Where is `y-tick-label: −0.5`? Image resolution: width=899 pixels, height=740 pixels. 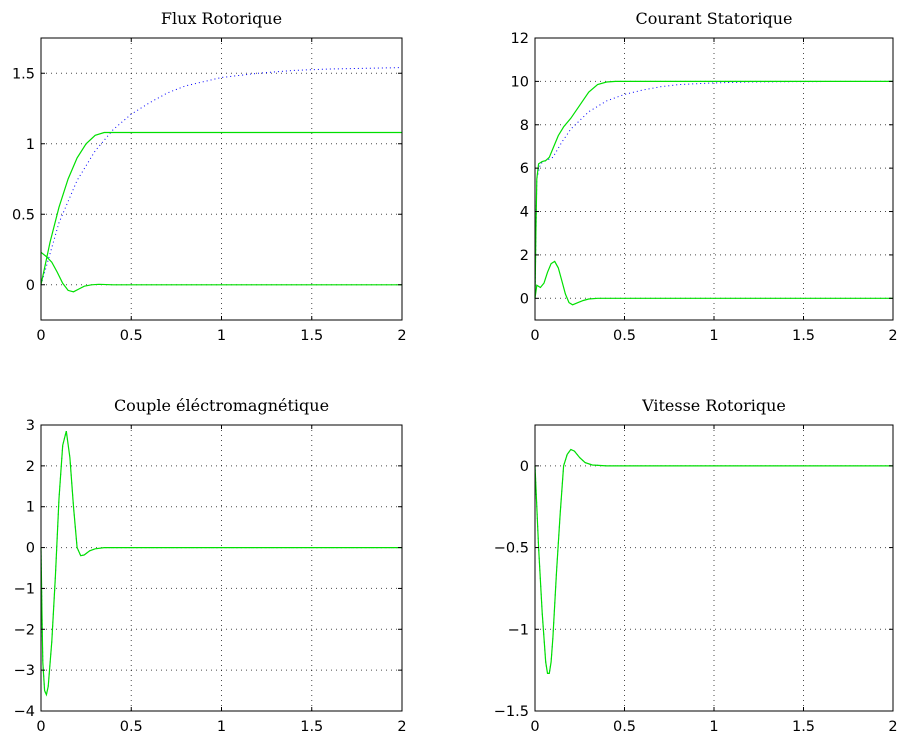
y-tick-label: −0.5 is located at coordinates (511, 549).